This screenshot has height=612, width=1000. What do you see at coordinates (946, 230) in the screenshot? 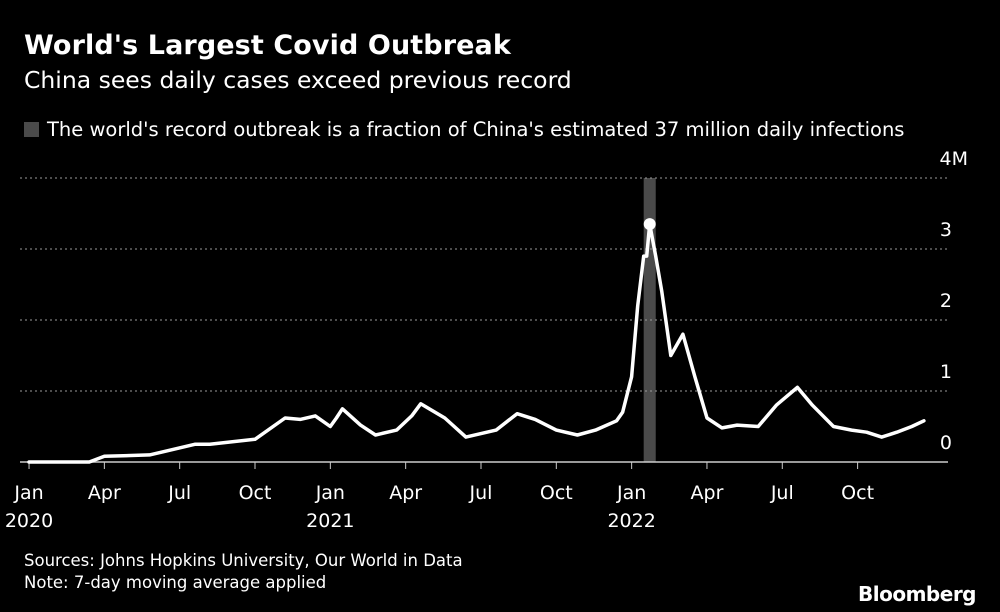
I see `y-tick-label-3: 3` at bounding box center [946, 230].